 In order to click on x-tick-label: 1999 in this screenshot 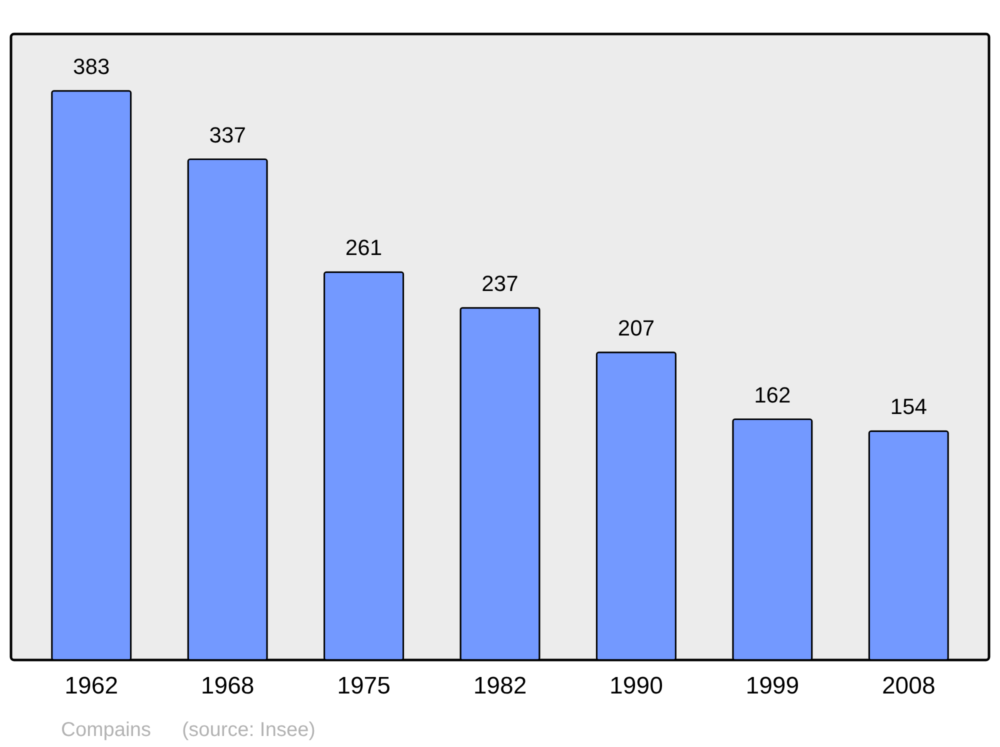, I will do `click(773, 686)`.